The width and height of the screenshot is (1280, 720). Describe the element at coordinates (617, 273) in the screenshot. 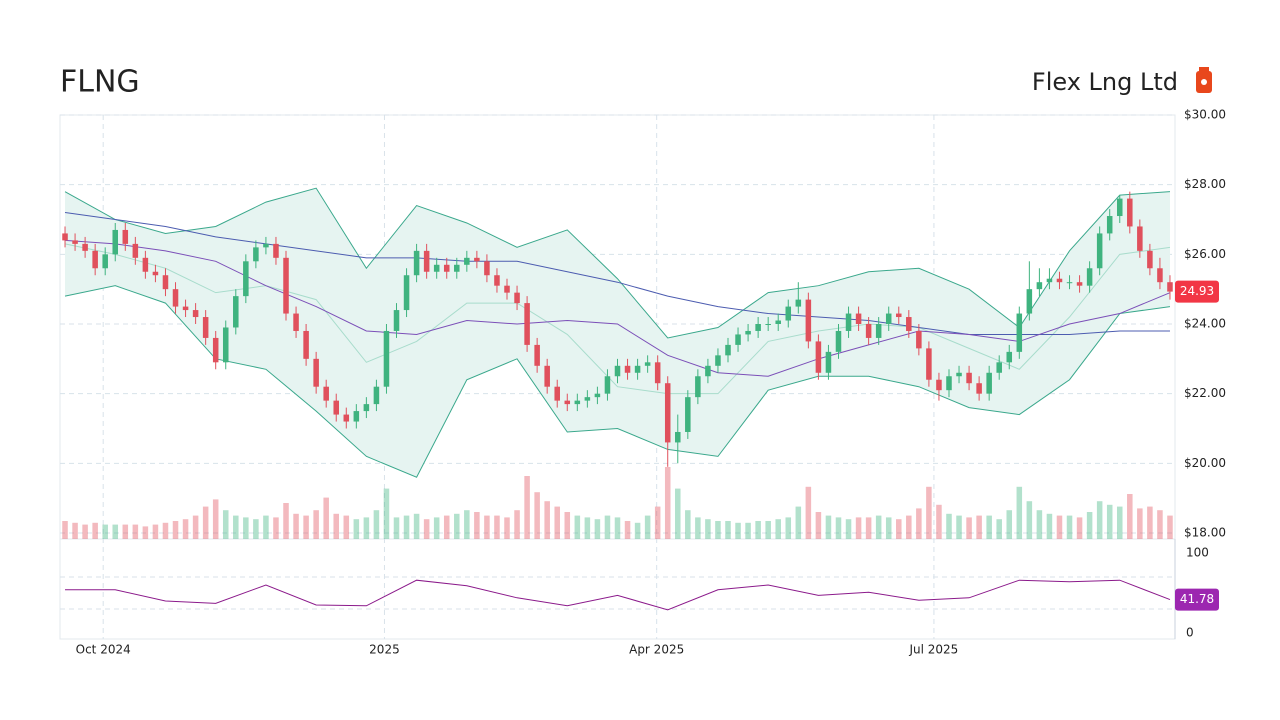

I see `sma-200-line` at that location.